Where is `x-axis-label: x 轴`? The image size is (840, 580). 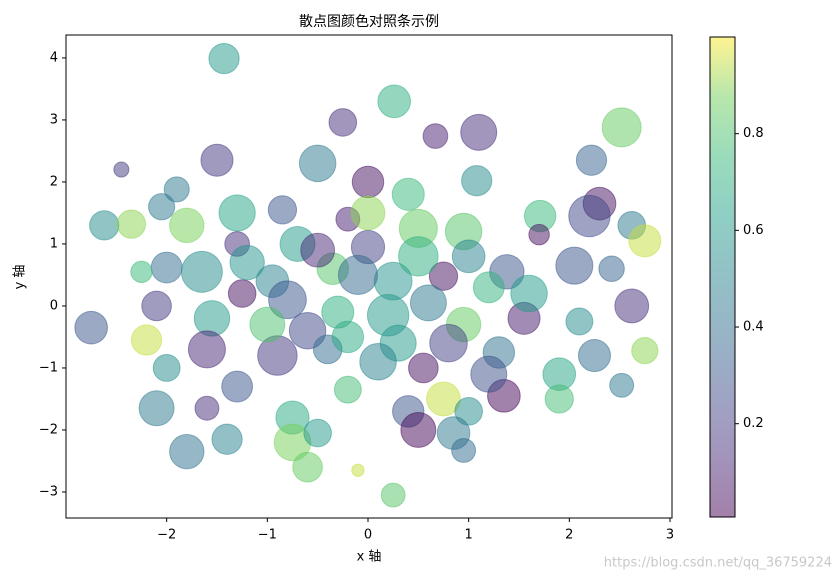 x-axis-label: x 轴 is located at coordinates (369, 557).